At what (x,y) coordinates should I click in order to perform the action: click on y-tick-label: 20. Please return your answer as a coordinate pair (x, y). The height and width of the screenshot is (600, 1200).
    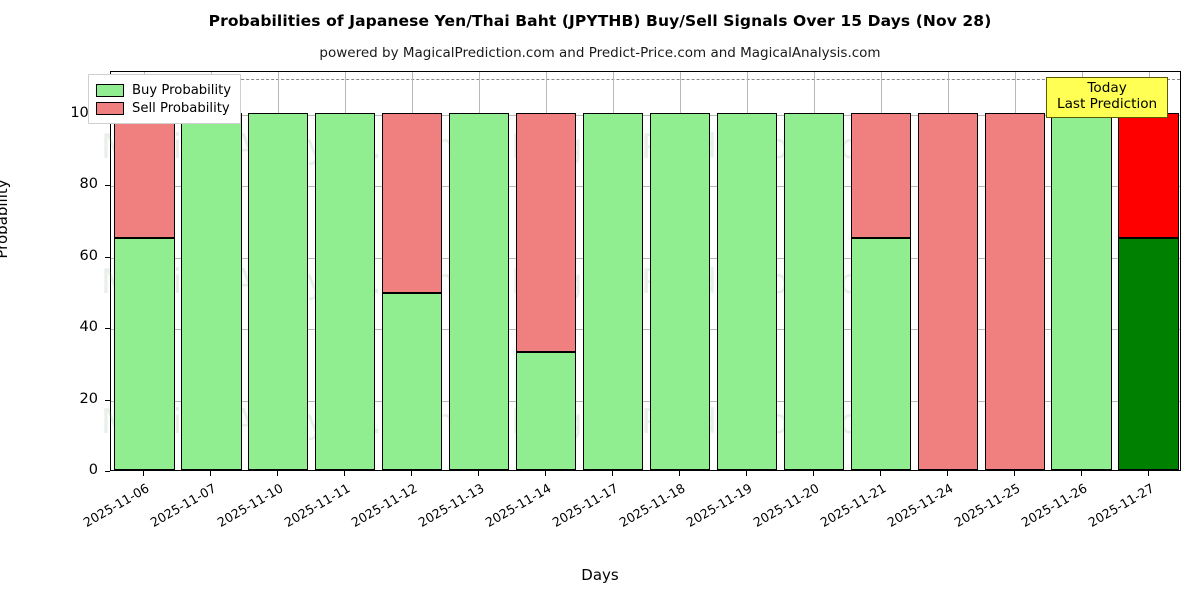
    Looking at the image, I should click on (88, 398).